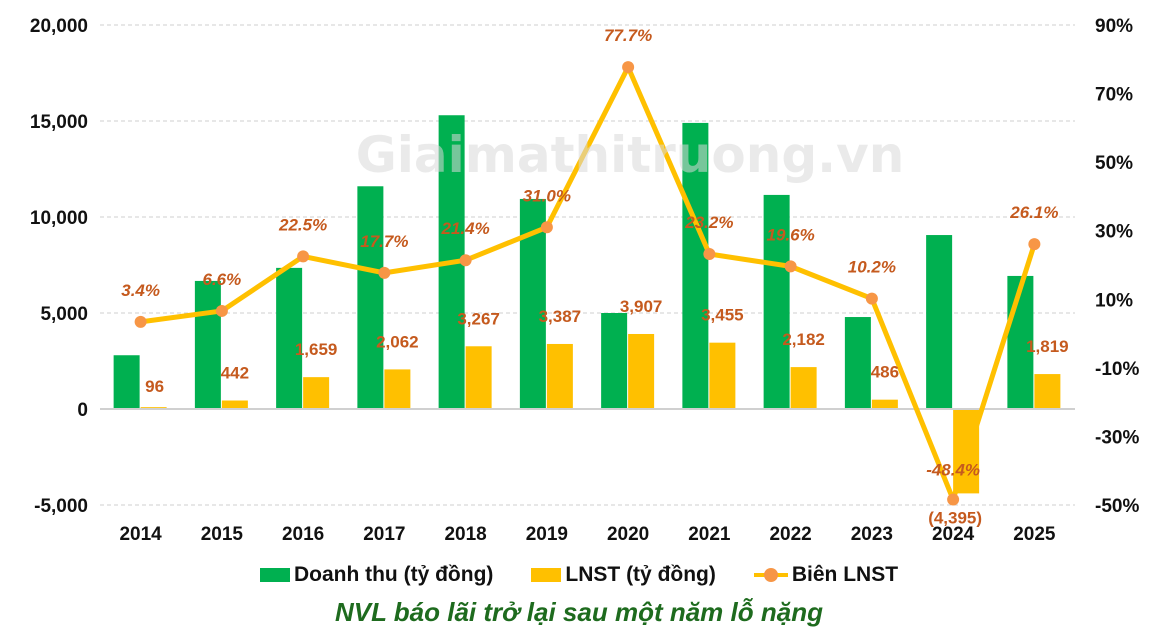 Image resolution: width=1158 pixels, height=643 pixels. Describe the element at coordinates (708, 222) in the screenshot. I see `margin-data-label: 23.2%` at that location.